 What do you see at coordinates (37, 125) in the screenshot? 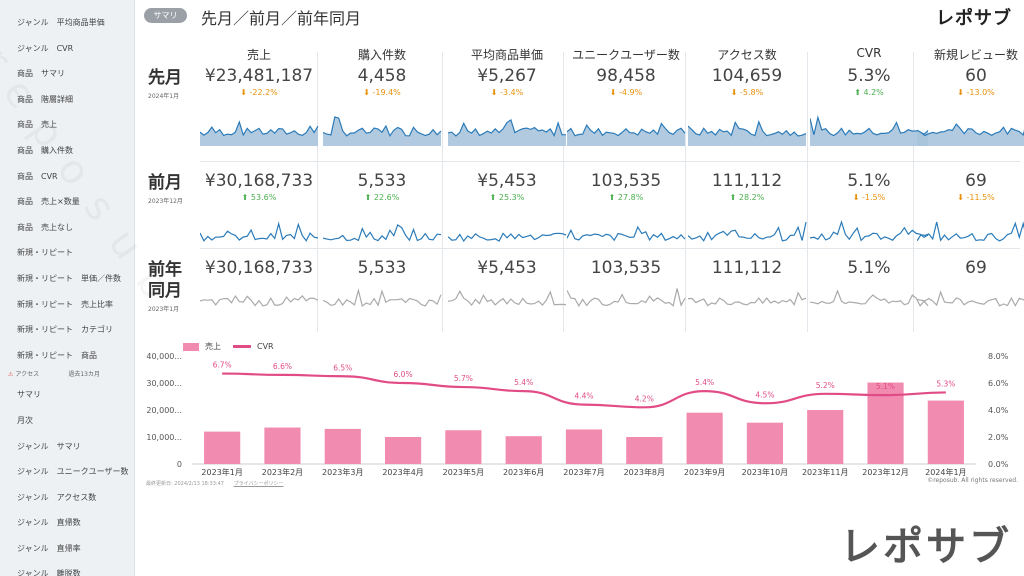
I see `sidebar-item: 商品 売上` at bounding box center [37, 125].